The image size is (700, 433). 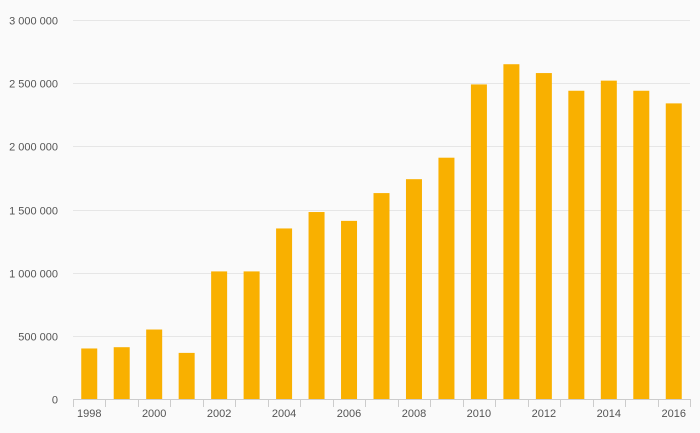 What do you see at coordinates (673, 251) in the screenshot?
I see `bar-2016` at bounding box center [673, 251].